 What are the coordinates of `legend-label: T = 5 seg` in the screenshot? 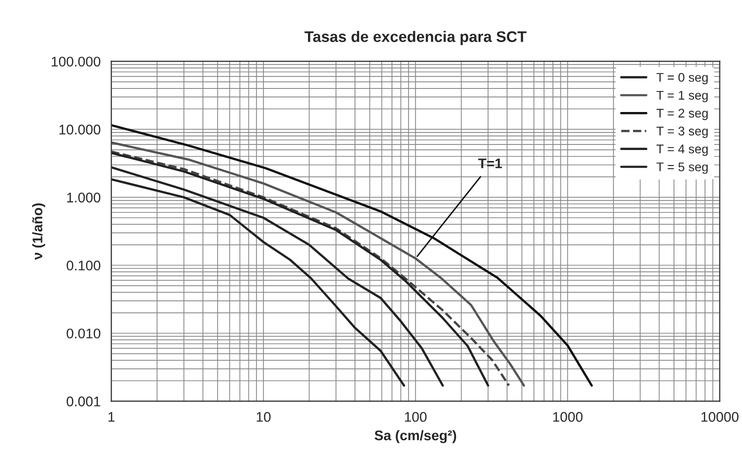 It's located at (682, 168).